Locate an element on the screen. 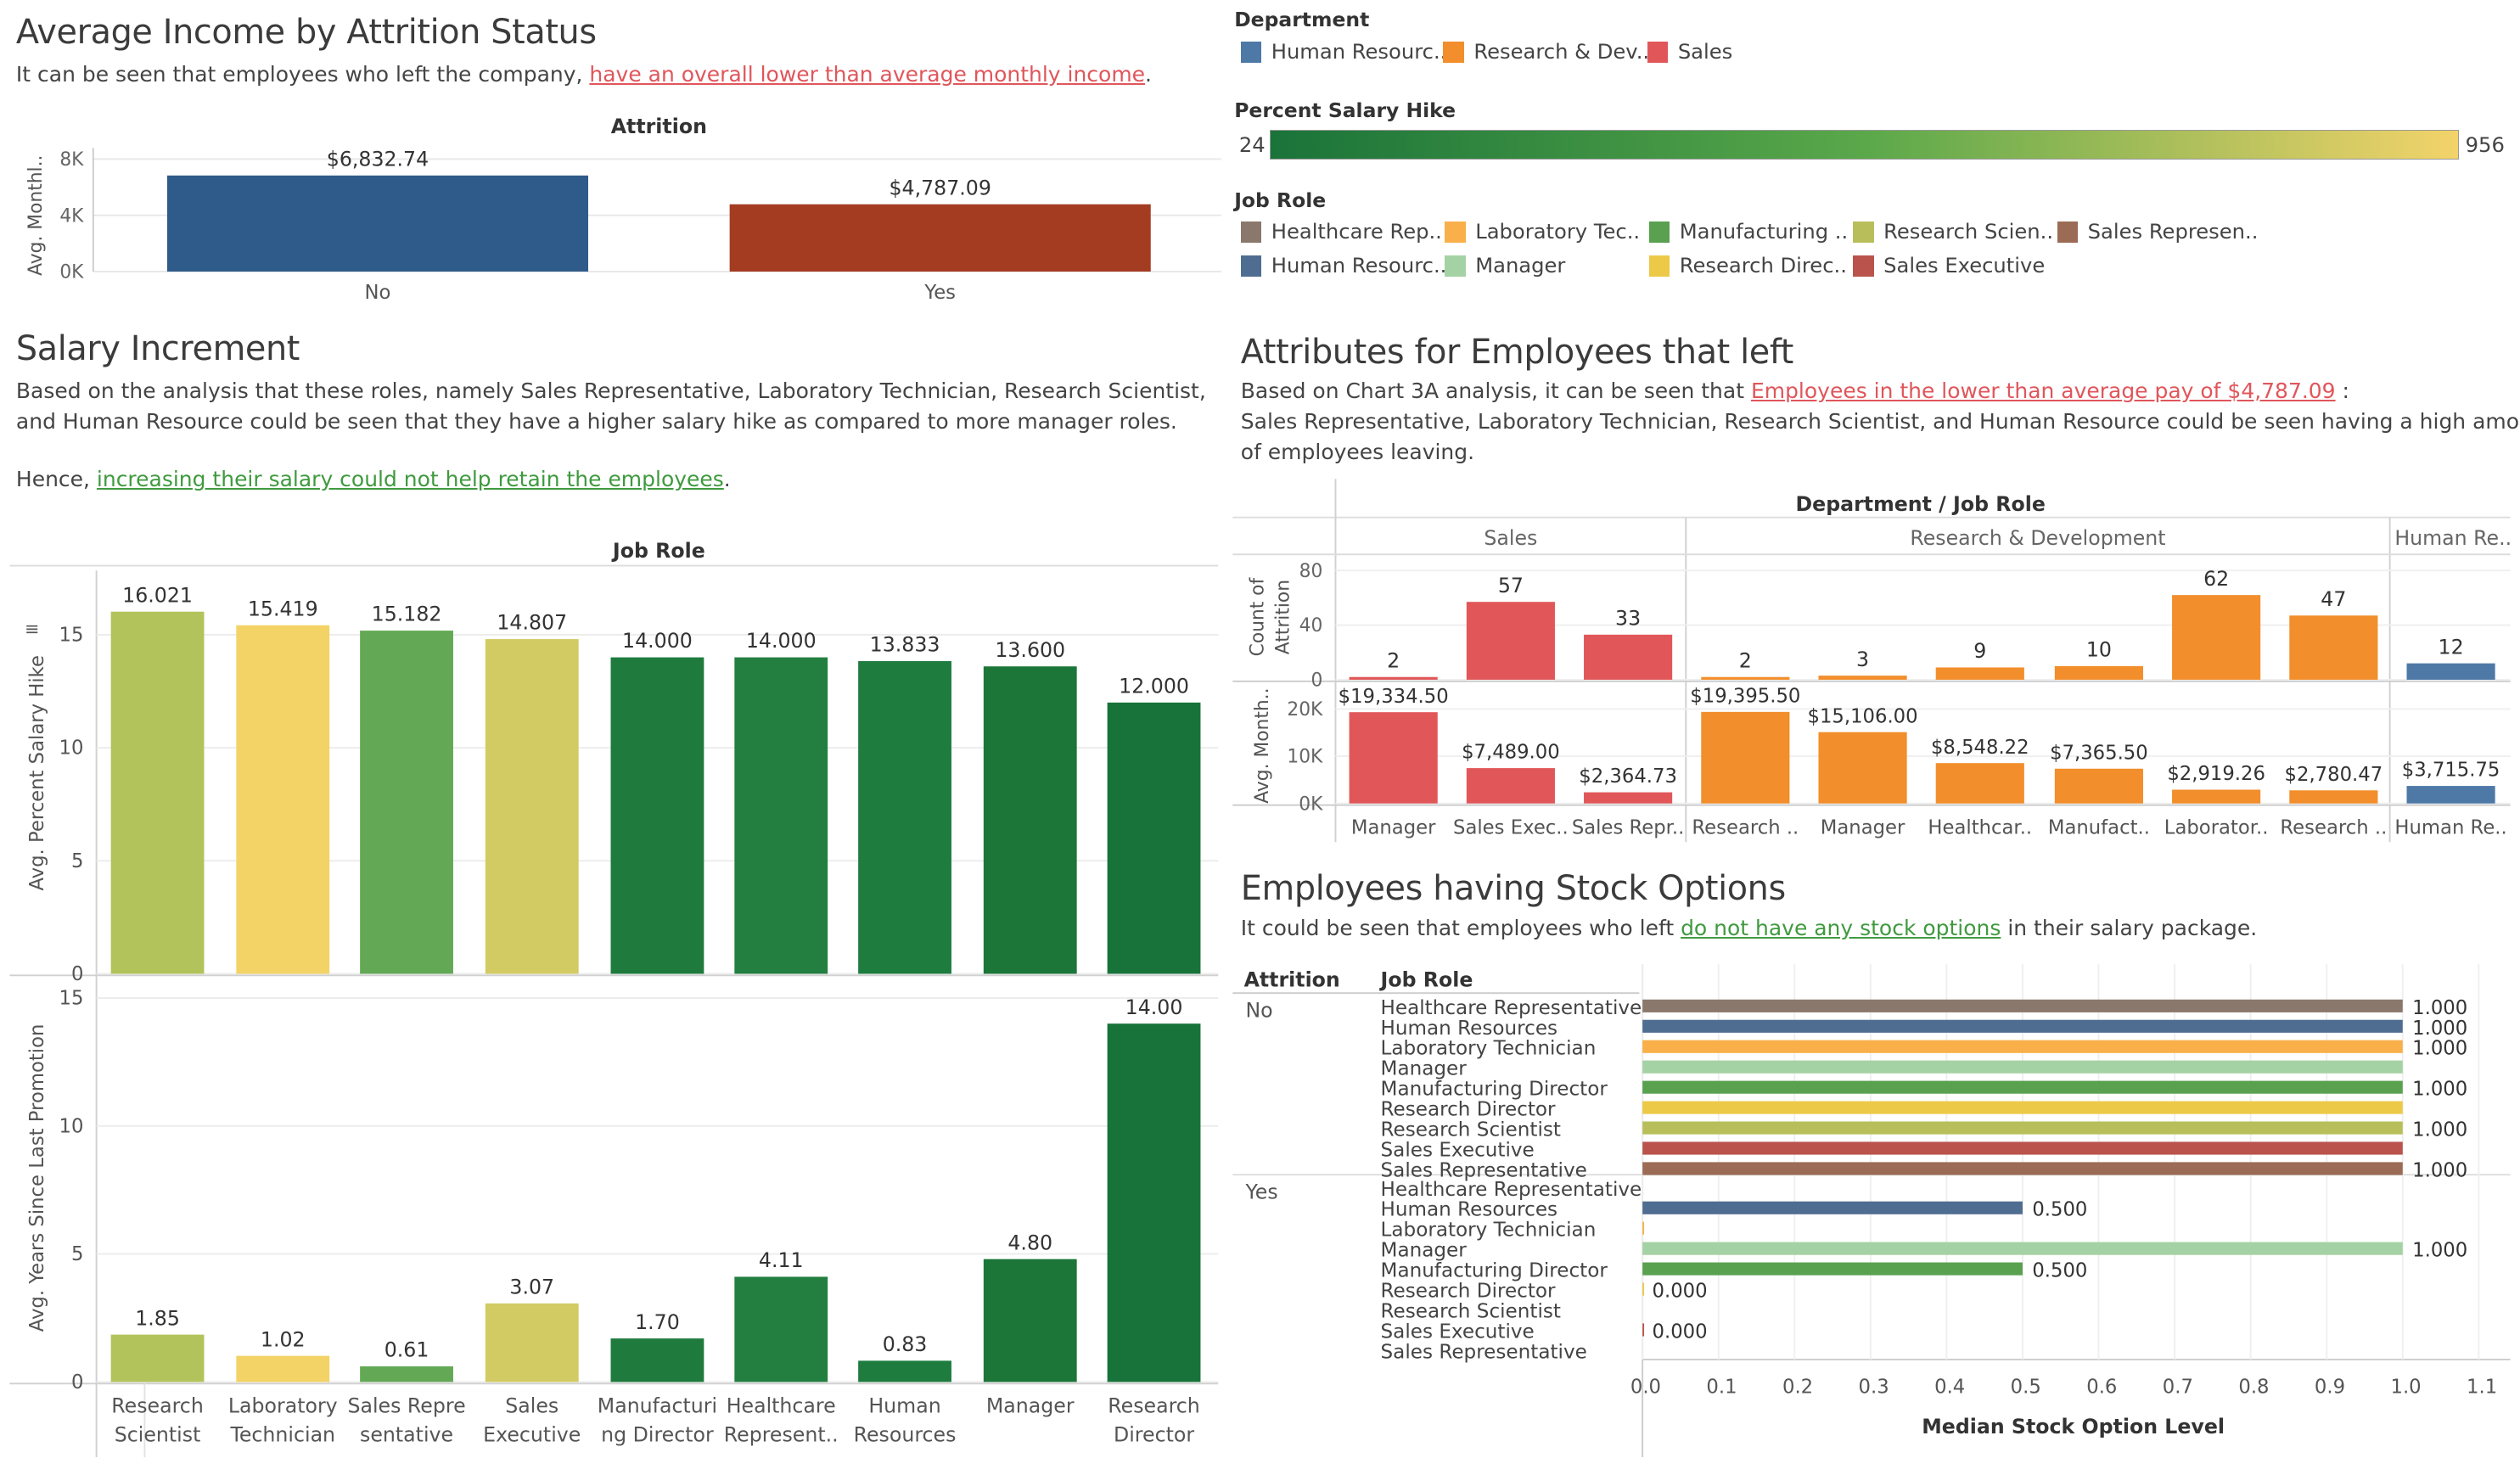 This screenshot has width=2520, height=1458. job-role-legend-item-1-label: Laboratory Tec.. is located at coordinates (1558, 232).